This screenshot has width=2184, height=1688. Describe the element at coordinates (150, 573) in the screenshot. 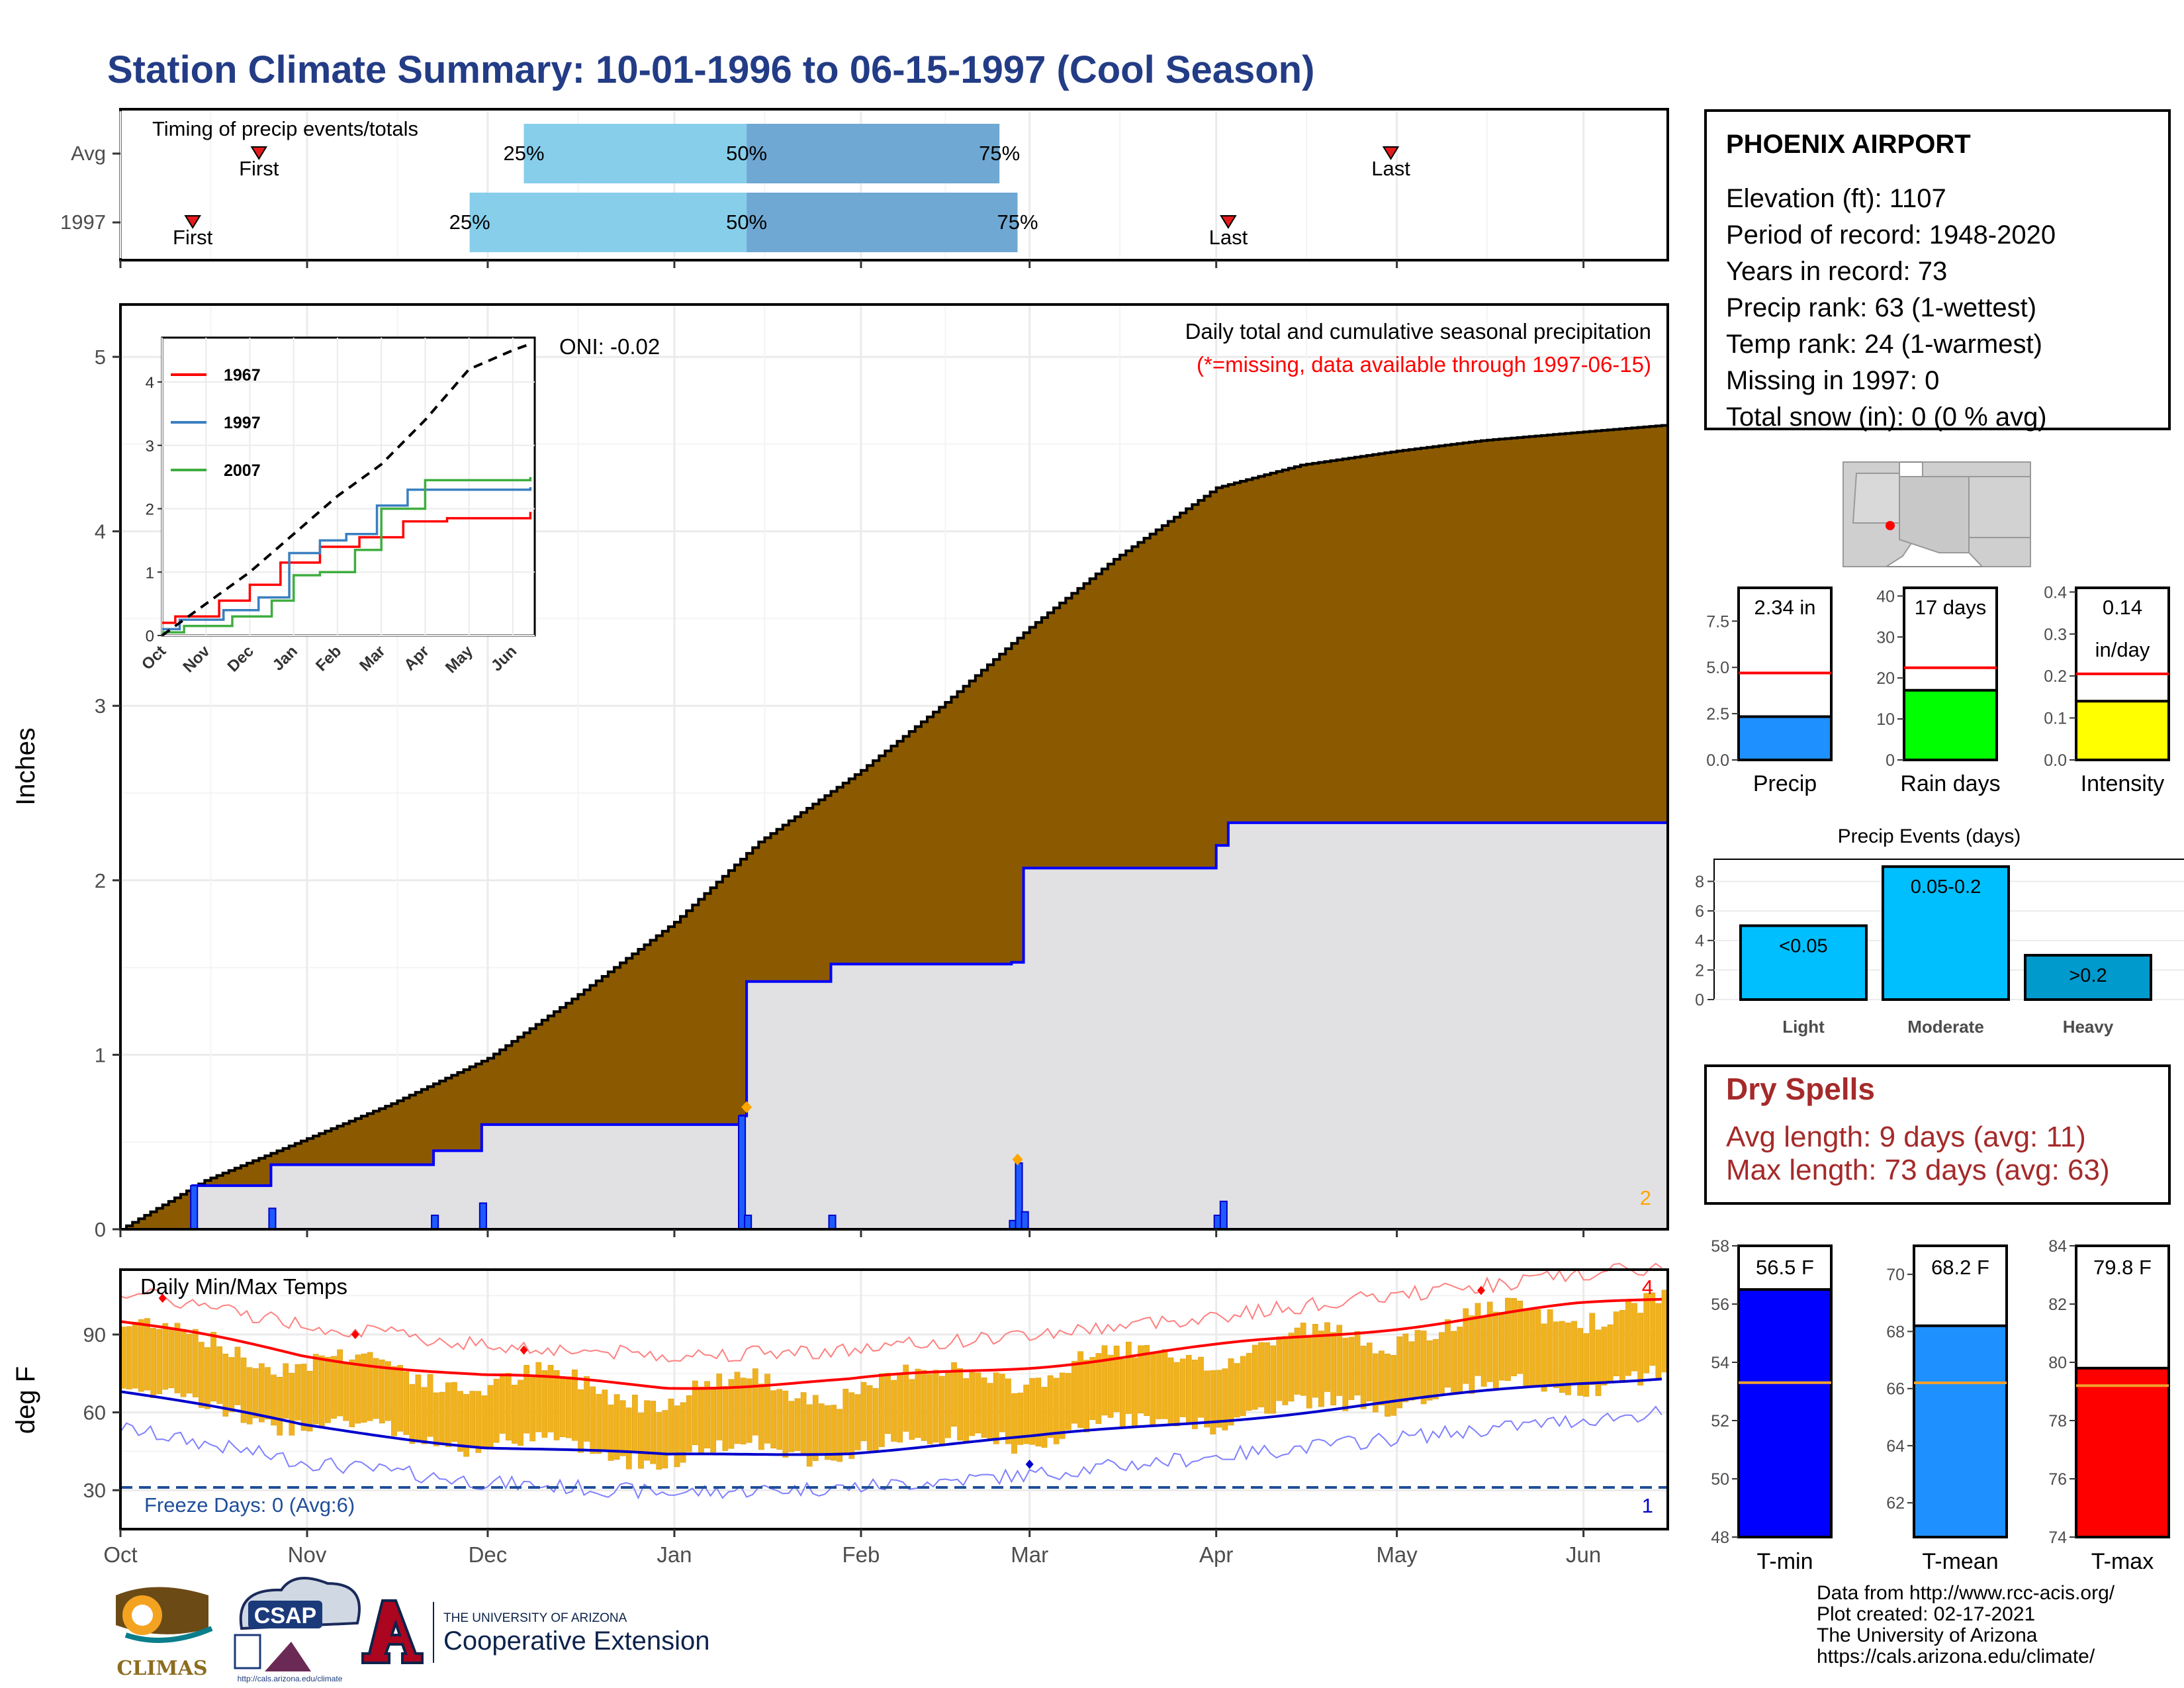

I see `inset-y-tick-label: 1` at that location.